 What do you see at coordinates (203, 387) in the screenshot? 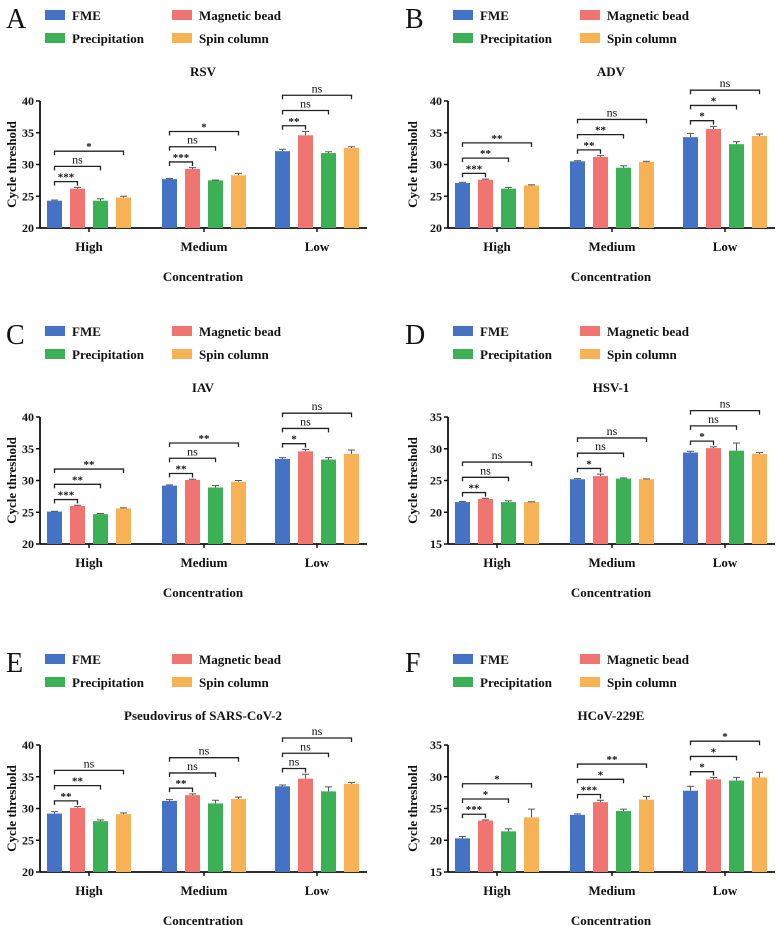
I see `chart-title: IAV` at bounding box center [203, 387].